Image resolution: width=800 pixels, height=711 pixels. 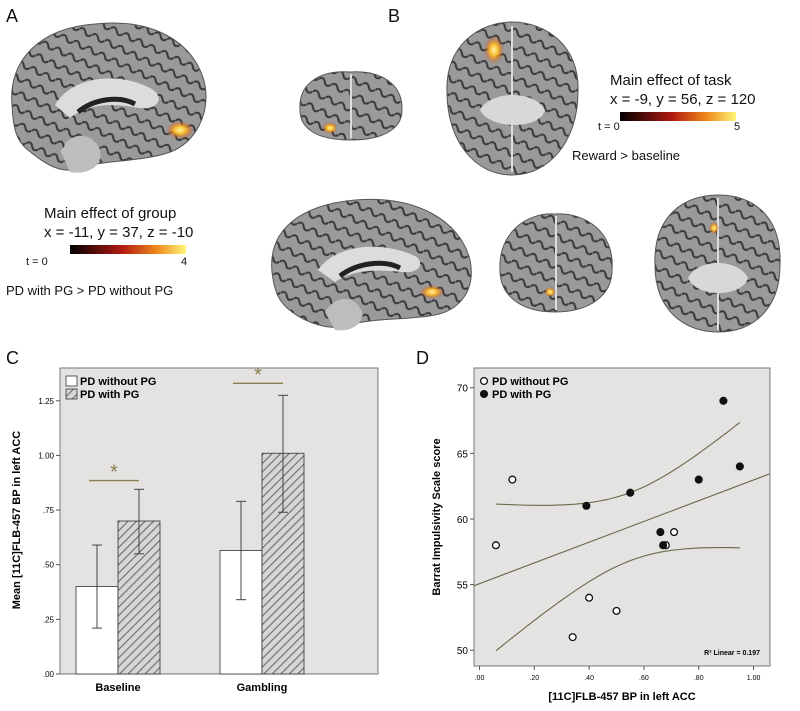 I want to click on points-d, so click(x=617, y=519).